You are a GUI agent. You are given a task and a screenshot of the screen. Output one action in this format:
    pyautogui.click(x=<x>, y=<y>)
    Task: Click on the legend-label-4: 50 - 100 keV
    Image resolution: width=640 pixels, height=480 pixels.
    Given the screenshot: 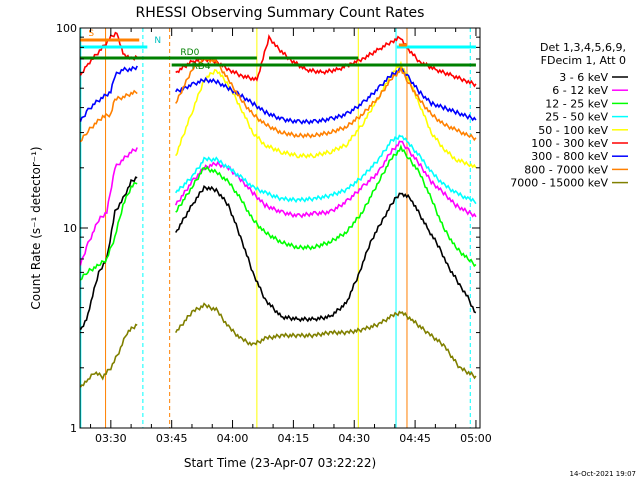 What is the action you would take?
    pyautogui.click(x=573, y=130)
    